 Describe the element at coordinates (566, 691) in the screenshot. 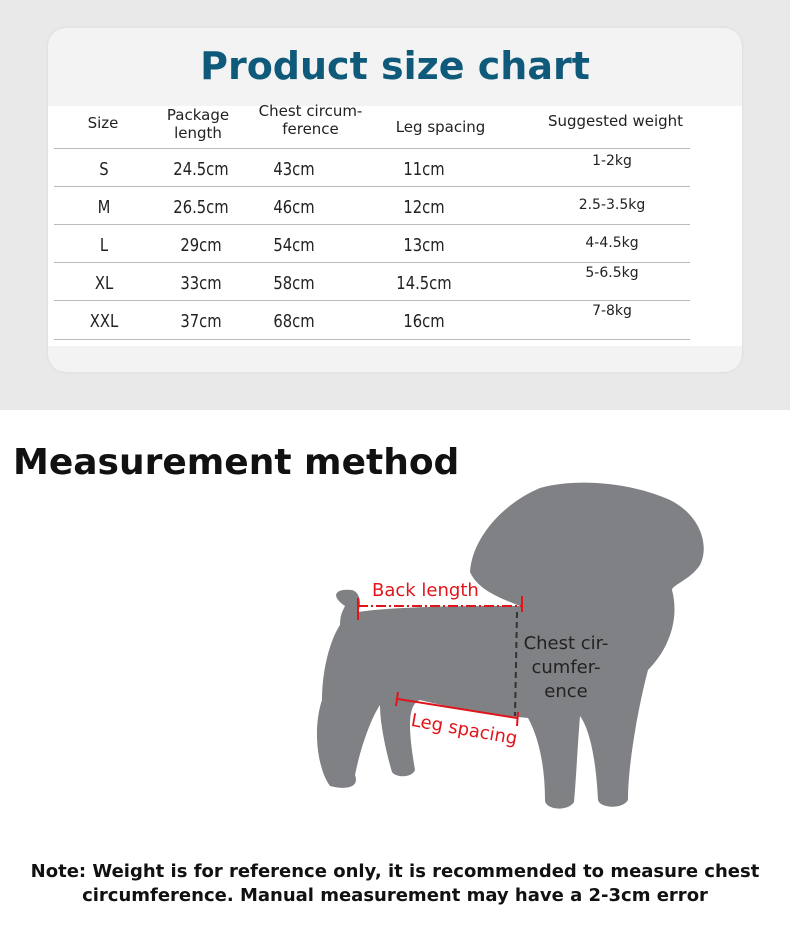

I see `chest-label-line: ence` at that location.